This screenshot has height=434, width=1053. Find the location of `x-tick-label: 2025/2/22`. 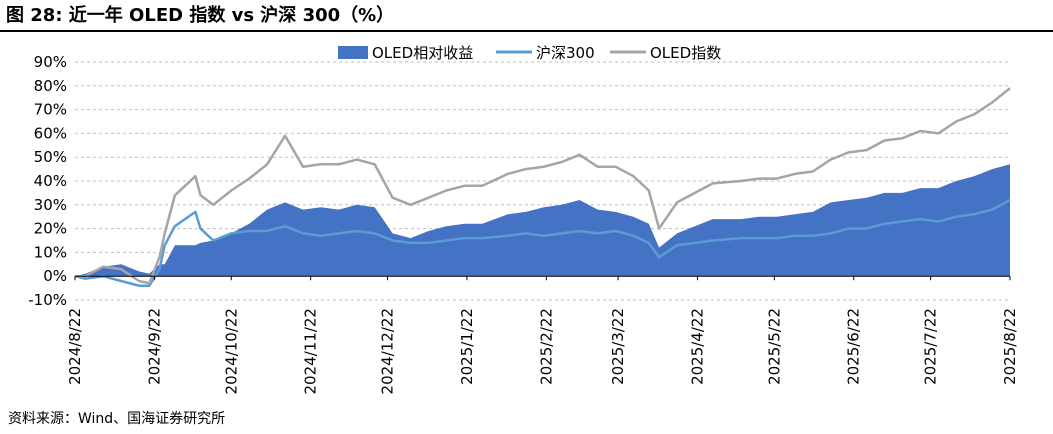

x-tick-label: 2025/2/22 is located at coordinates (546, 346).